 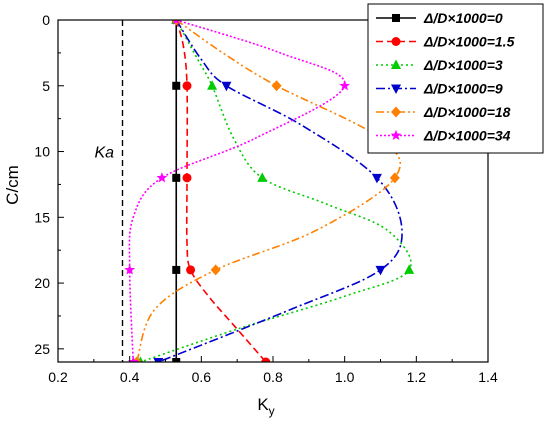 I want to click on legend-label-3: Δ/D×1000=3, so click(x=463, y=65).